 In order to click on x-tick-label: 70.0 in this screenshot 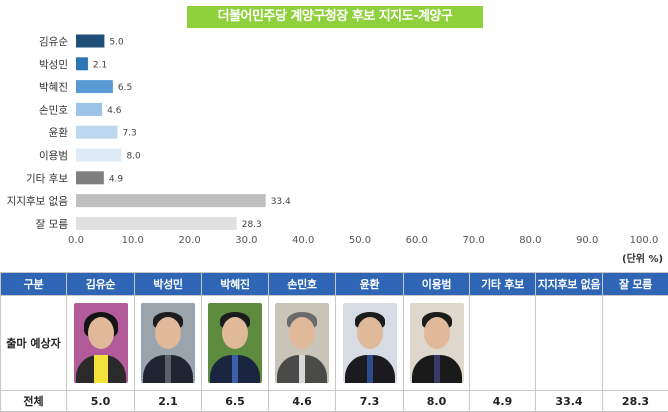, I will do `click(473, 240)`.